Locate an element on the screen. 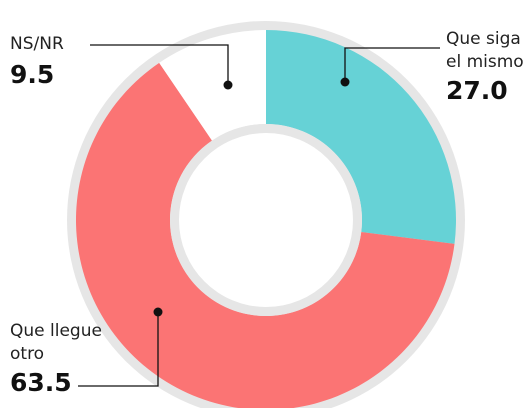 The height and width of the screenshot is (408, 524). hole is located at coordinates (266, 220).